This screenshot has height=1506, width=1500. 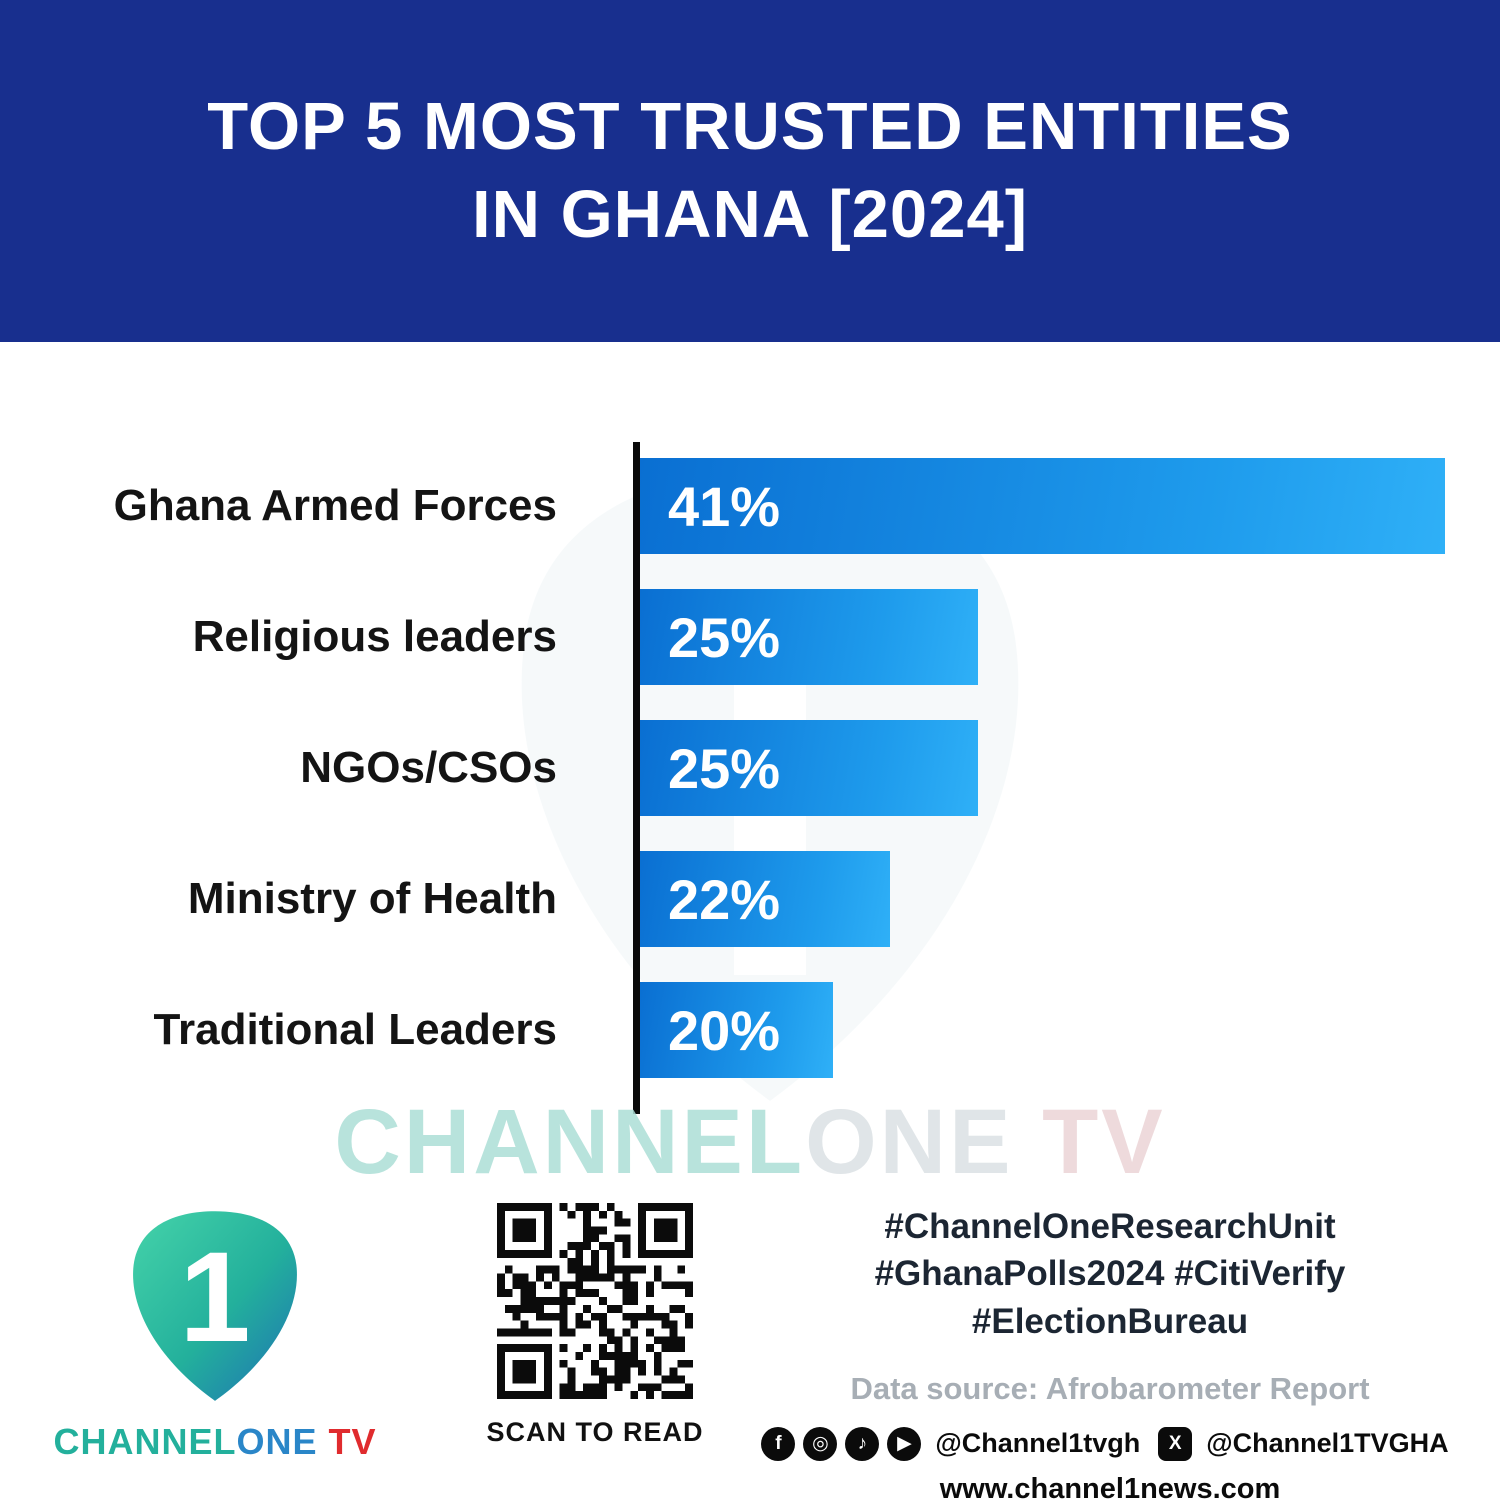 What do you see at coordinates (820, 1443) in the screenshot?
I see `instagram-icon: ◎` at bounding box center [820, 1443].